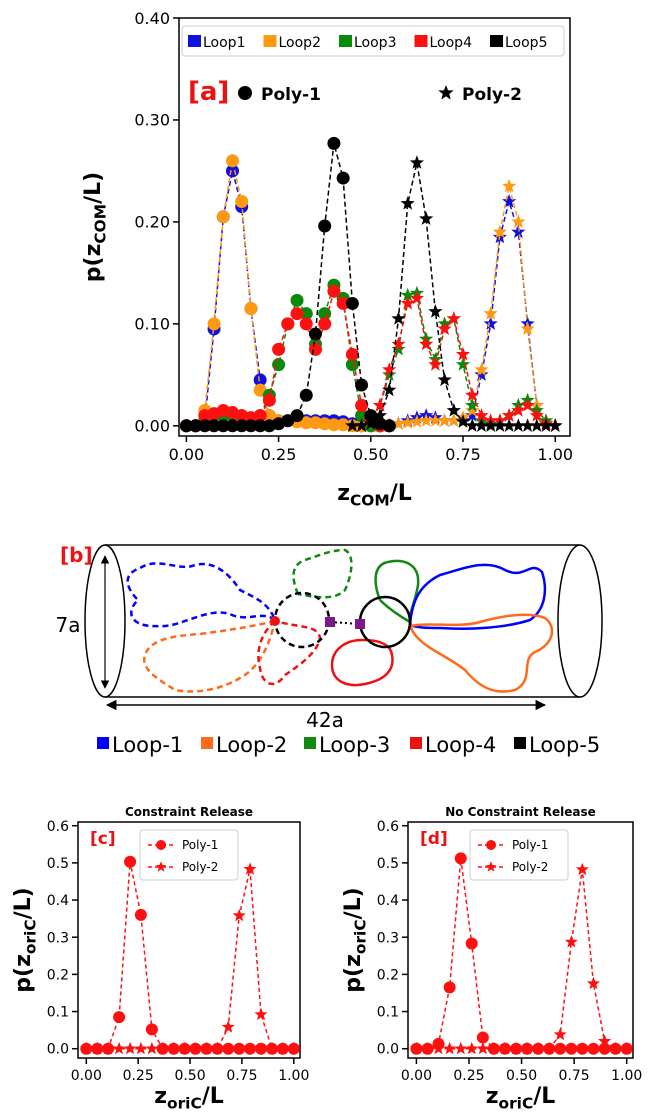 The height and width of the screenshot is (1117, 651). Describe the element at coordinates (23, 973) in the screenshot. I see `axis-label-part: p(z` at that location.